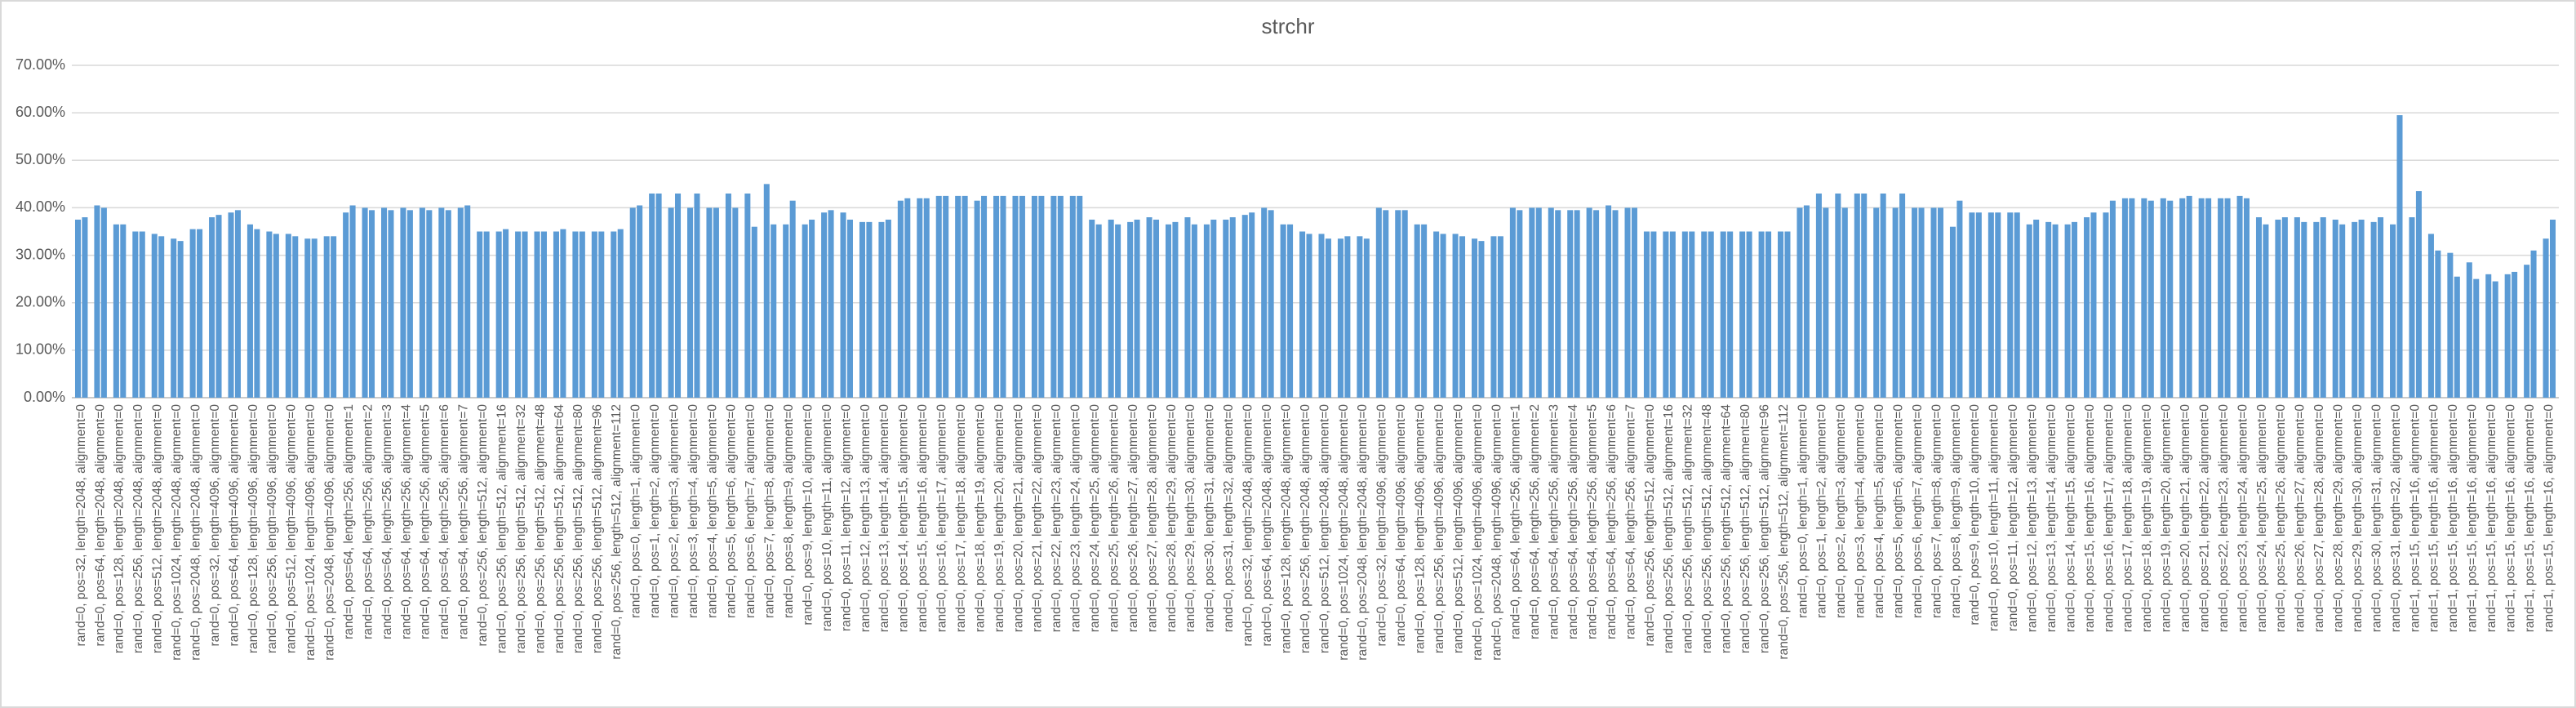 The height and width of the screenshot is (708, 2576). Describe the element at coordinates (1172, 518) in the screenshot. I see `x-tick-label: rand=0, pos=28, length=29, alignment=0` at that location.